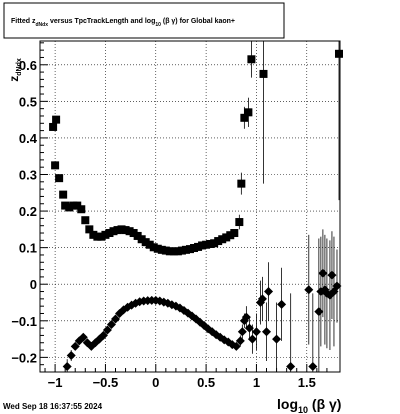  Describe the element at coordinates (28, 138) in the screenshot. I see `y-tick-label: 0.4` at that location.